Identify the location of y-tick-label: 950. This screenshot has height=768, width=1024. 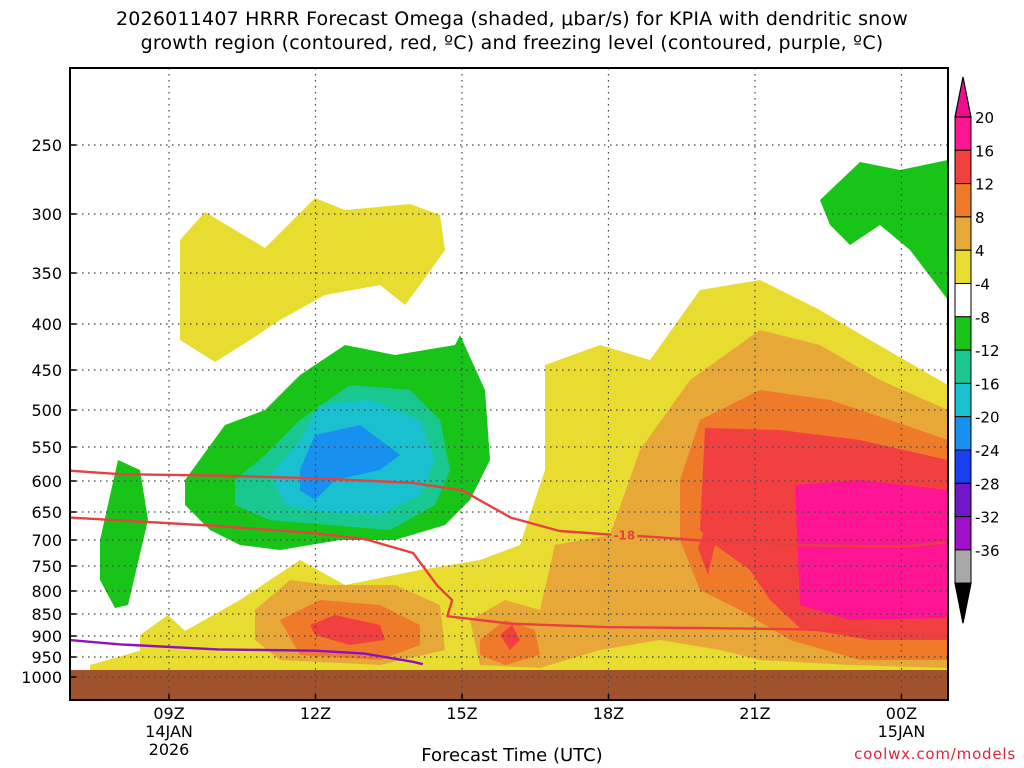
(46, 657).